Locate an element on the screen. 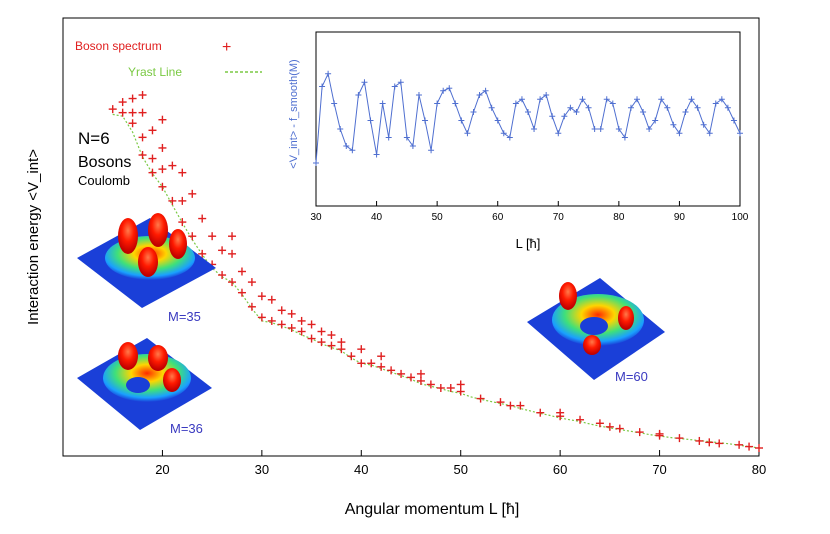  legend-spectrum-marker: + is located at coordinates (226, 47).